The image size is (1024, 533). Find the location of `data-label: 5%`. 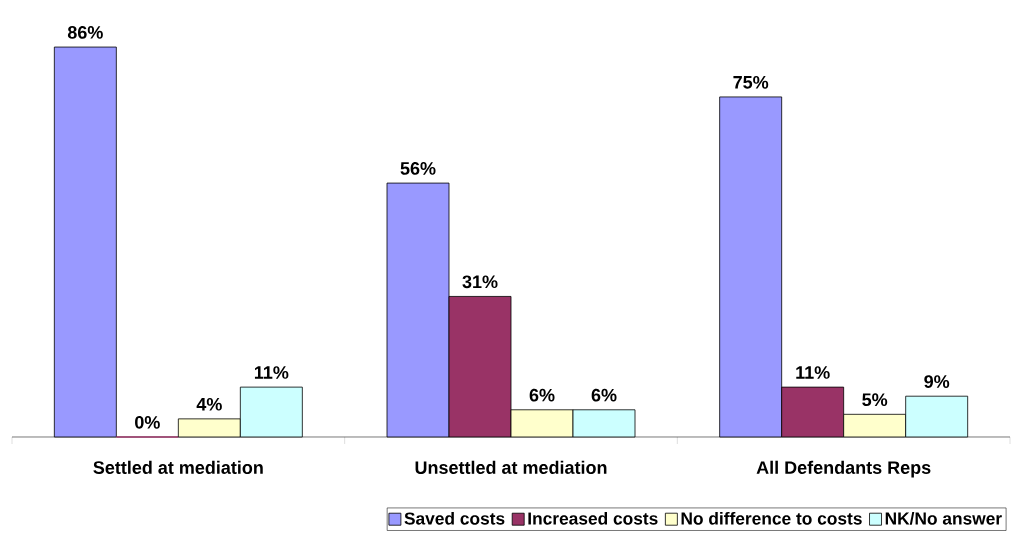

data-label: 5% is located at coordinates (875, 400).